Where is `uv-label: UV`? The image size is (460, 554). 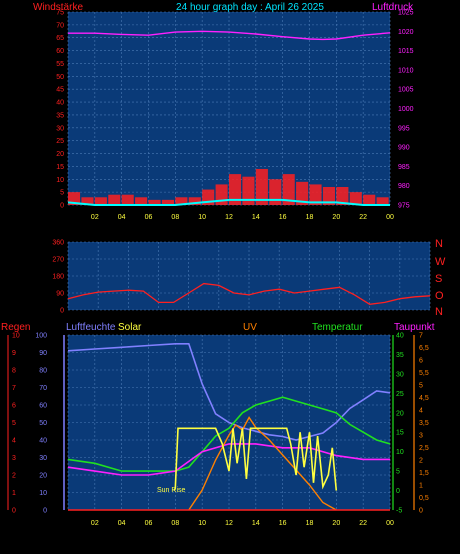 uv-label: UV is located at coordinates (250, 327).